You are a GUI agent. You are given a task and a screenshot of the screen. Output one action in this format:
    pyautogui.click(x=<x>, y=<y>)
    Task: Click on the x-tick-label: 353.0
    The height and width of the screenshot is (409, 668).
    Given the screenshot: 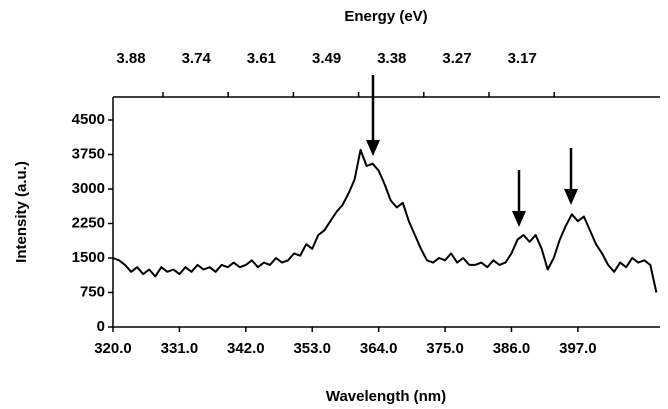 What is the action you would take?
    pyautogui.click(x=312, y=348)
    